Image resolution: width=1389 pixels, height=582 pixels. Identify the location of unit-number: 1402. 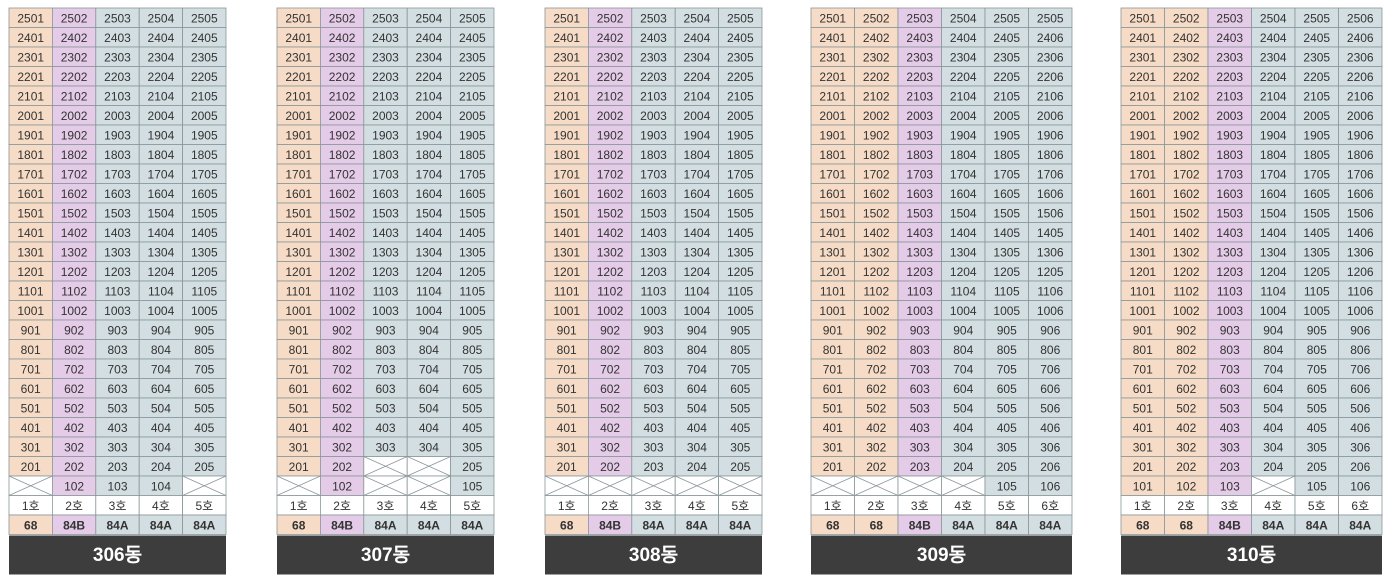
(876, 233).